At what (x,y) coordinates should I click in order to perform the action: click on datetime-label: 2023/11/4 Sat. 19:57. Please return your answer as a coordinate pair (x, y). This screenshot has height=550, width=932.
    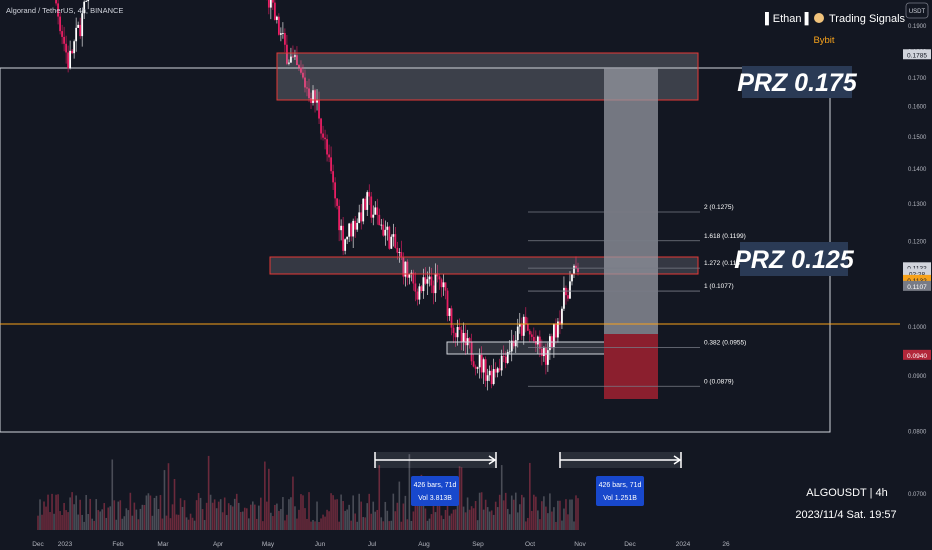
    Looking at the image, I should click on (845, 515).